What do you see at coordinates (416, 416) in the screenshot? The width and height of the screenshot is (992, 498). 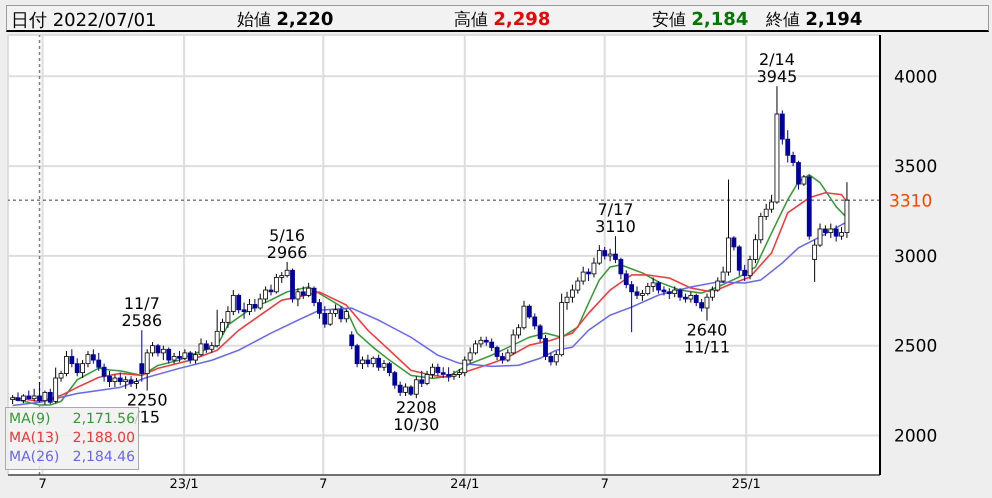 I see `annotation: 2208 10/30` at bounding box center [416, 416].